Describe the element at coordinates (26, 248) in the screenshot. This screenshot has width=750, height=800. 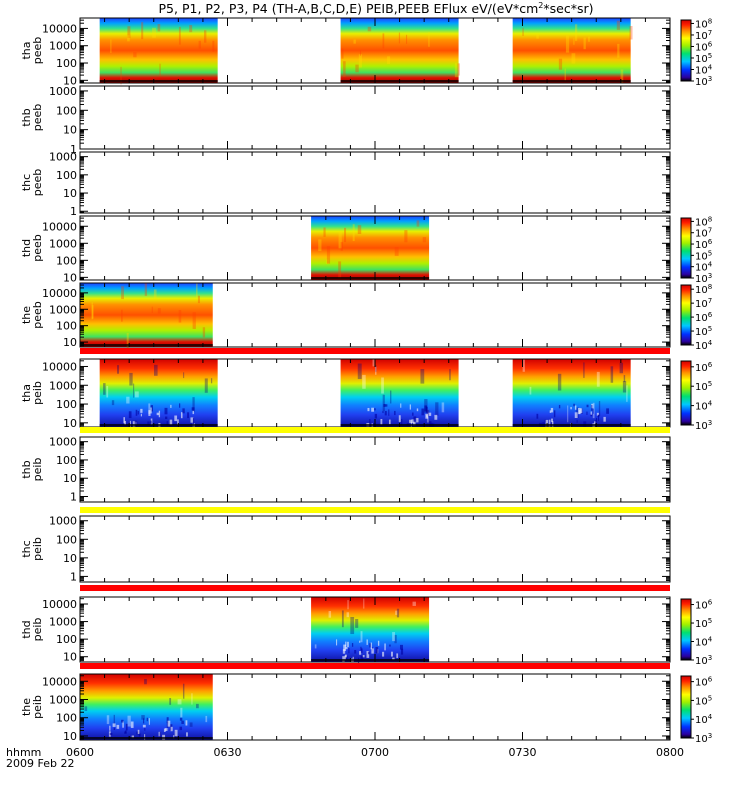
I see `panel-label: thd` at that location.